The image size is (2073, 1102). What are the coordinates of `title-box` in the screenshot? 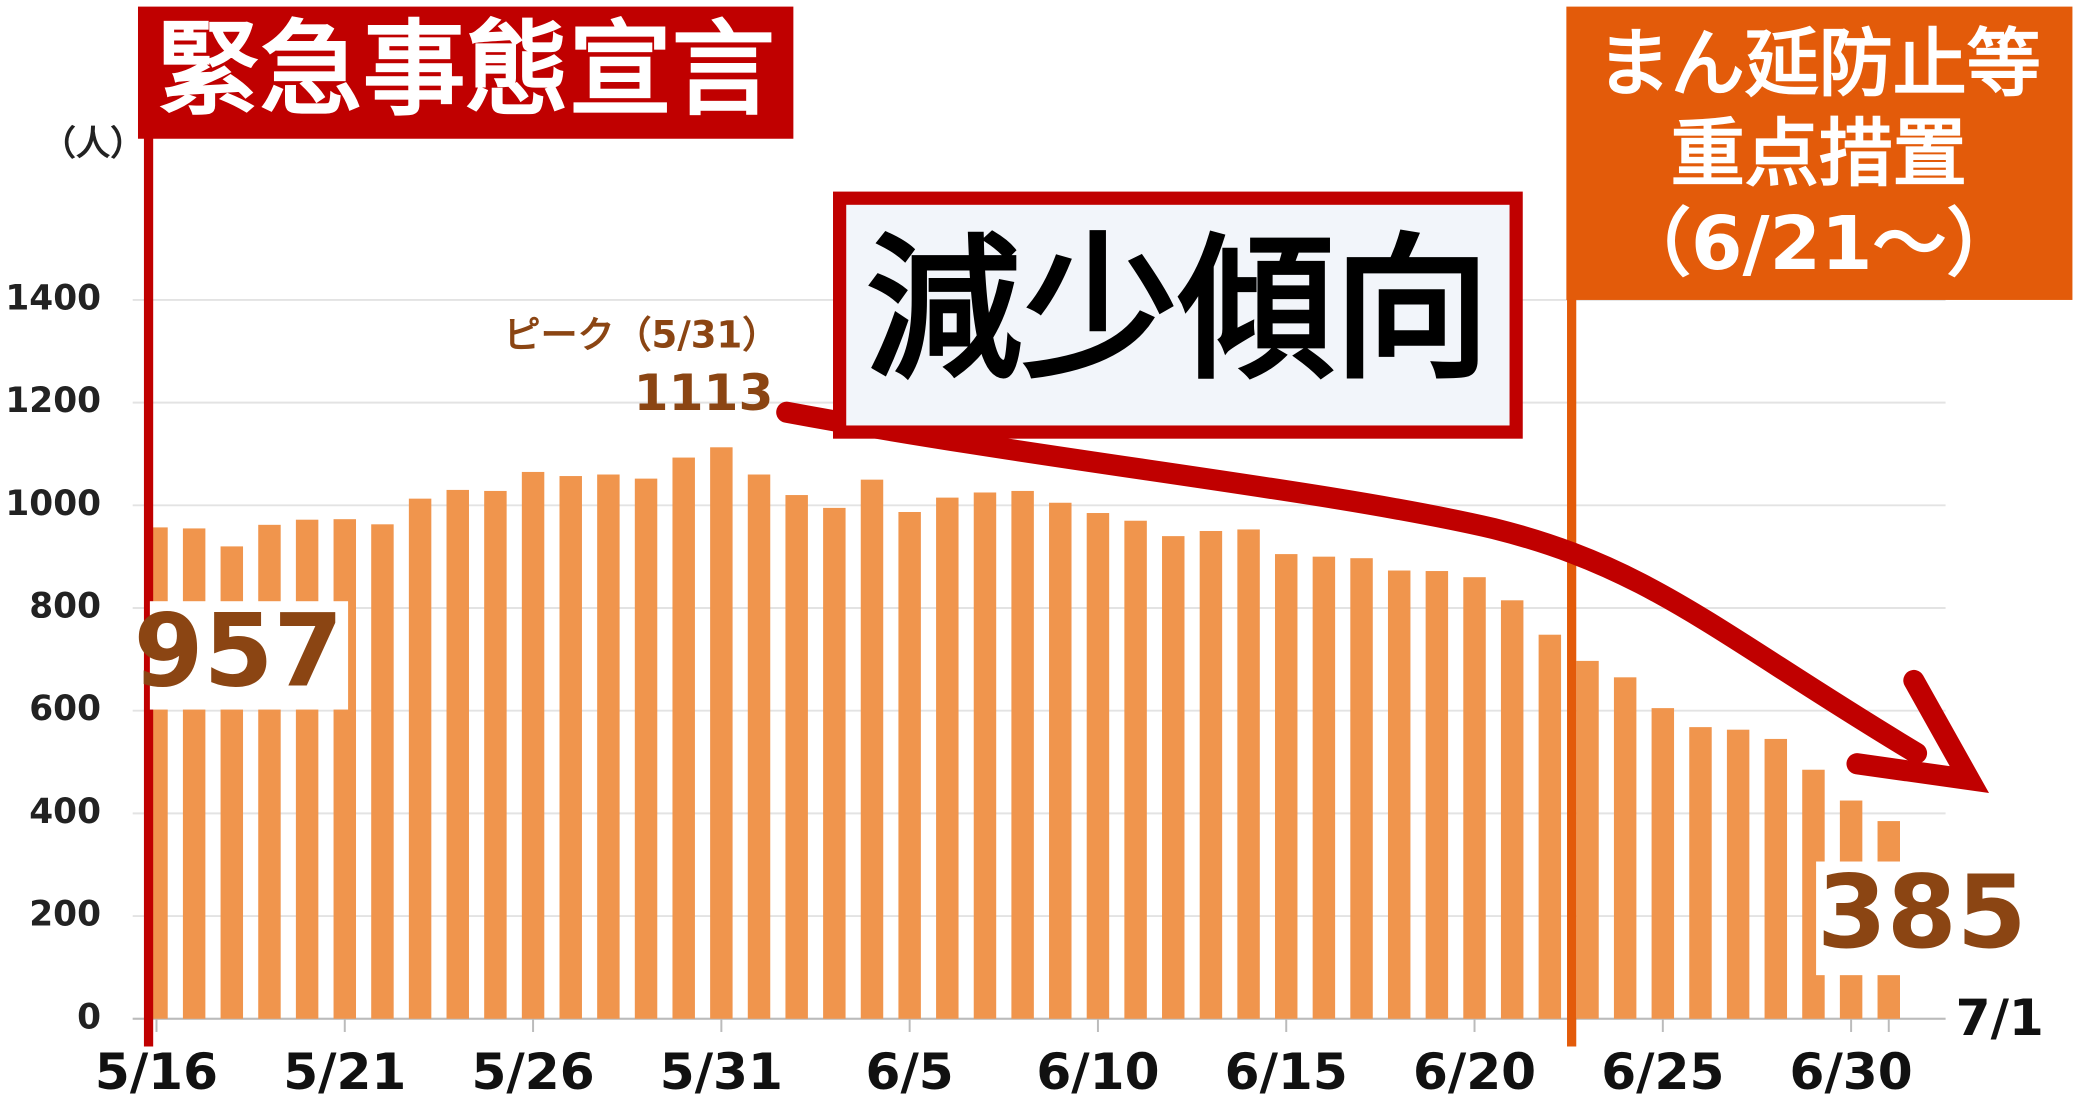 It's located at (465, 72).